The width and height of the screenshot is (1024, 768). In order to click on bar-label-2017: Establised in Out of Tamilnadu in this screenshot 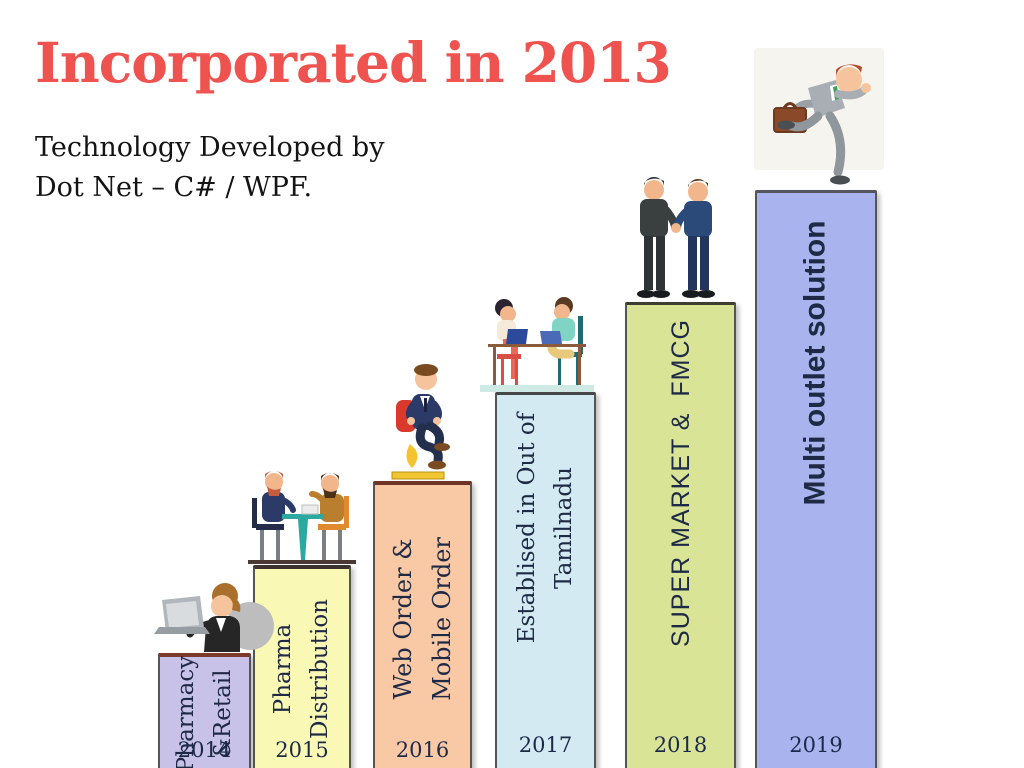, I will do `click(545, 528)`.